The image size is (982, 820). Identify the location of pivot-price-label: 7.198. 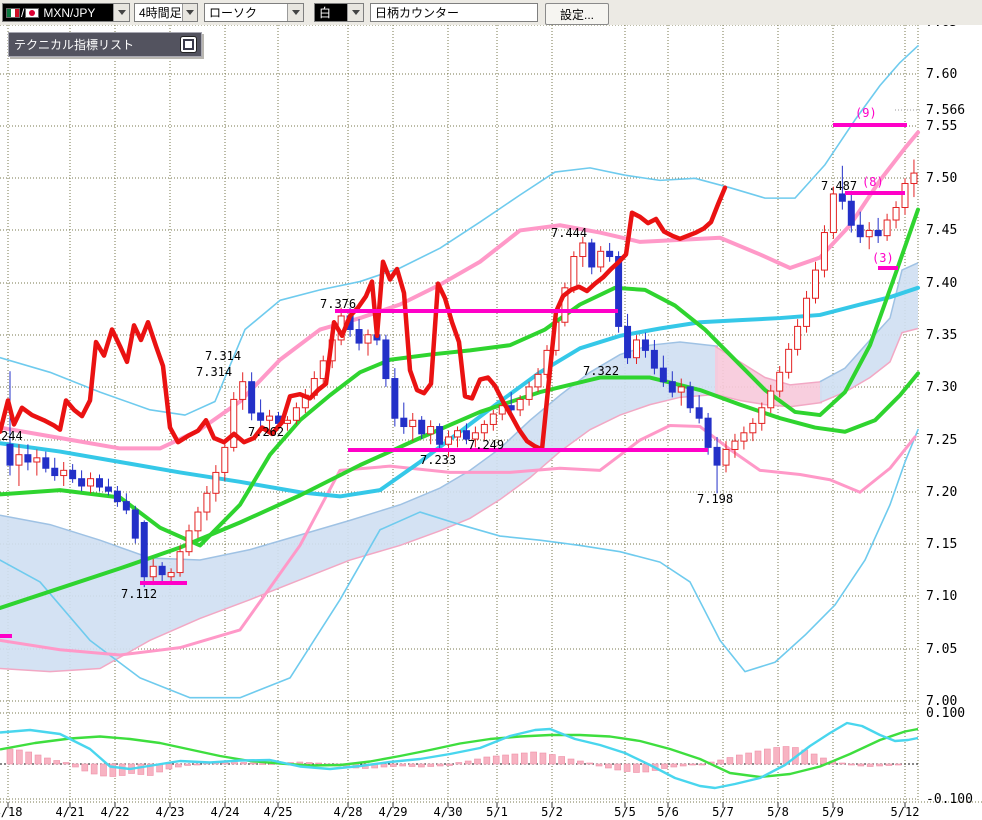
(715, 499).